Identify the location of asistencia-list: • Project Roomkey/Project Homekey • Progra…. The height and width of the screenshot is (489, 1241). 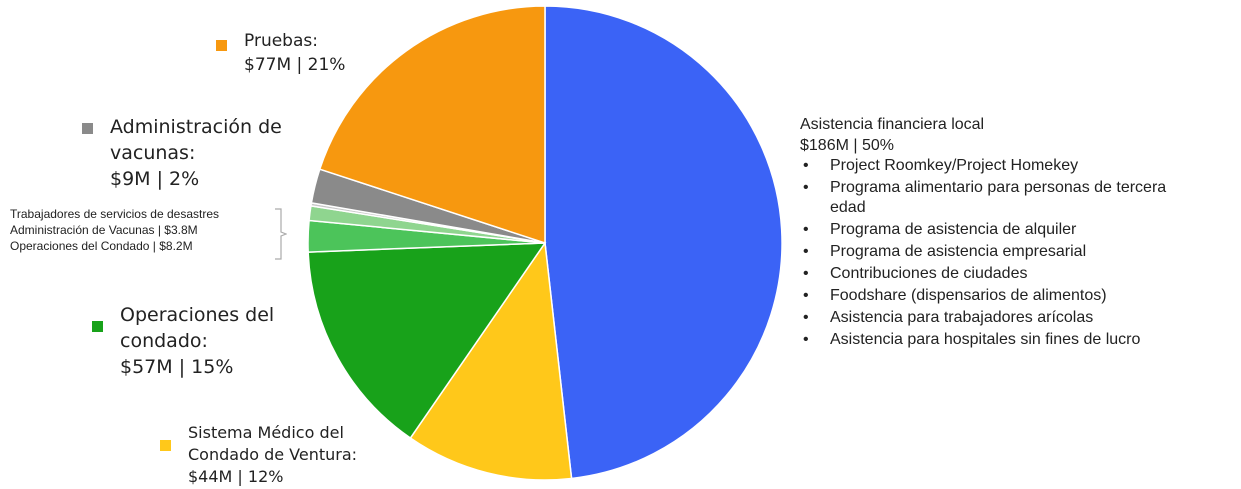
(1020, 253).